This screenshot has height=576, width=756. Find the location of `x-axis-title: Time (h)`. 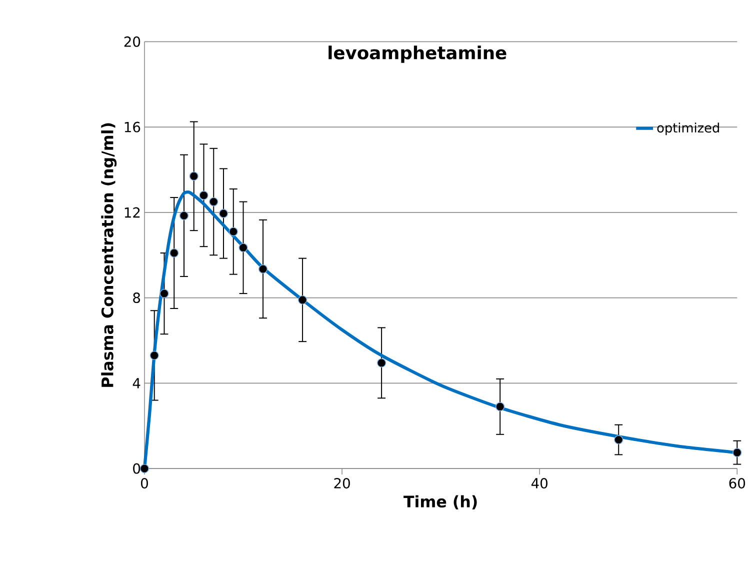

x-axis-title: Time (h) is located at coordinates (440, 502).